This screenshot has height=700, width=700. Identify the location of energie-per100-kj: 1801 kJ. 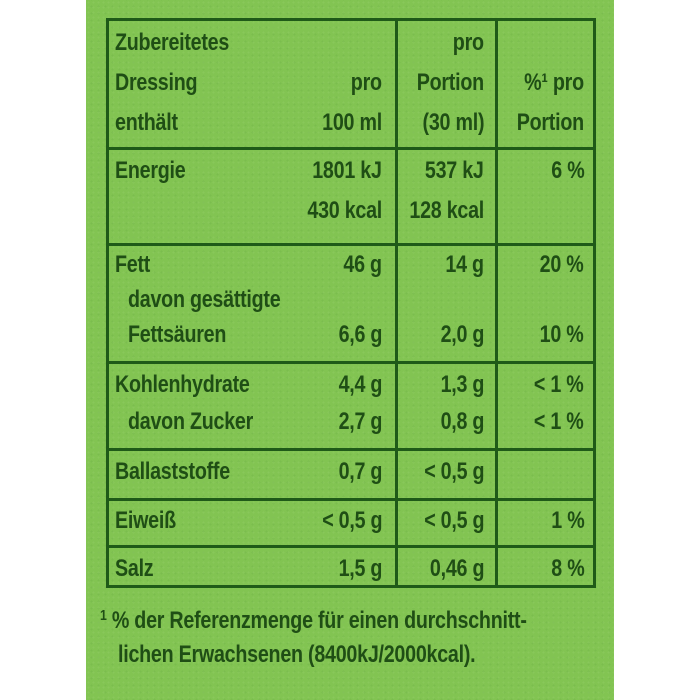
(347, 170).